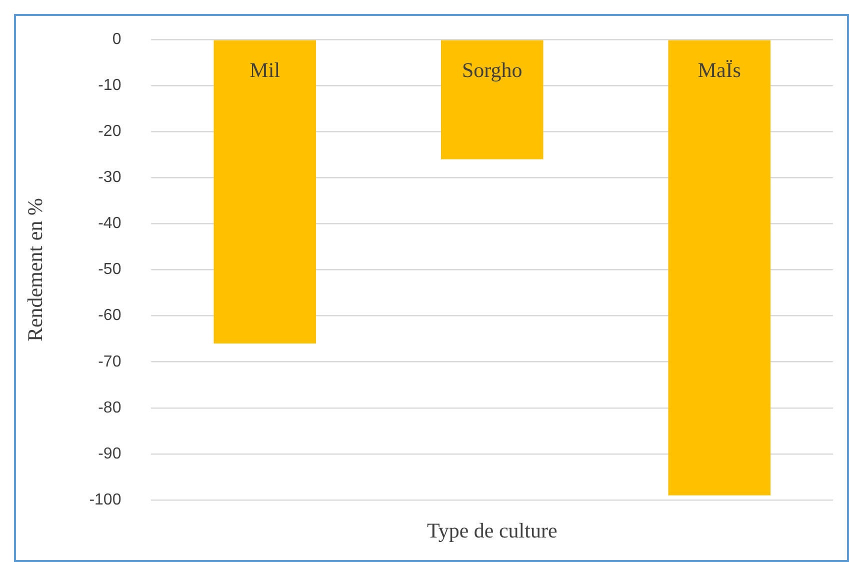  What do you see at coordinates (35, 270) in the screenshot?
I see `y-axis-title: Rendement en %` at bounding box center [35, 270].